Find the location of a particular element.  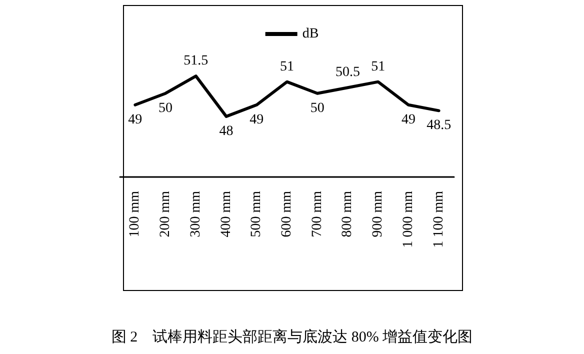

legend-label: dB is located at coordinates (310, 34).